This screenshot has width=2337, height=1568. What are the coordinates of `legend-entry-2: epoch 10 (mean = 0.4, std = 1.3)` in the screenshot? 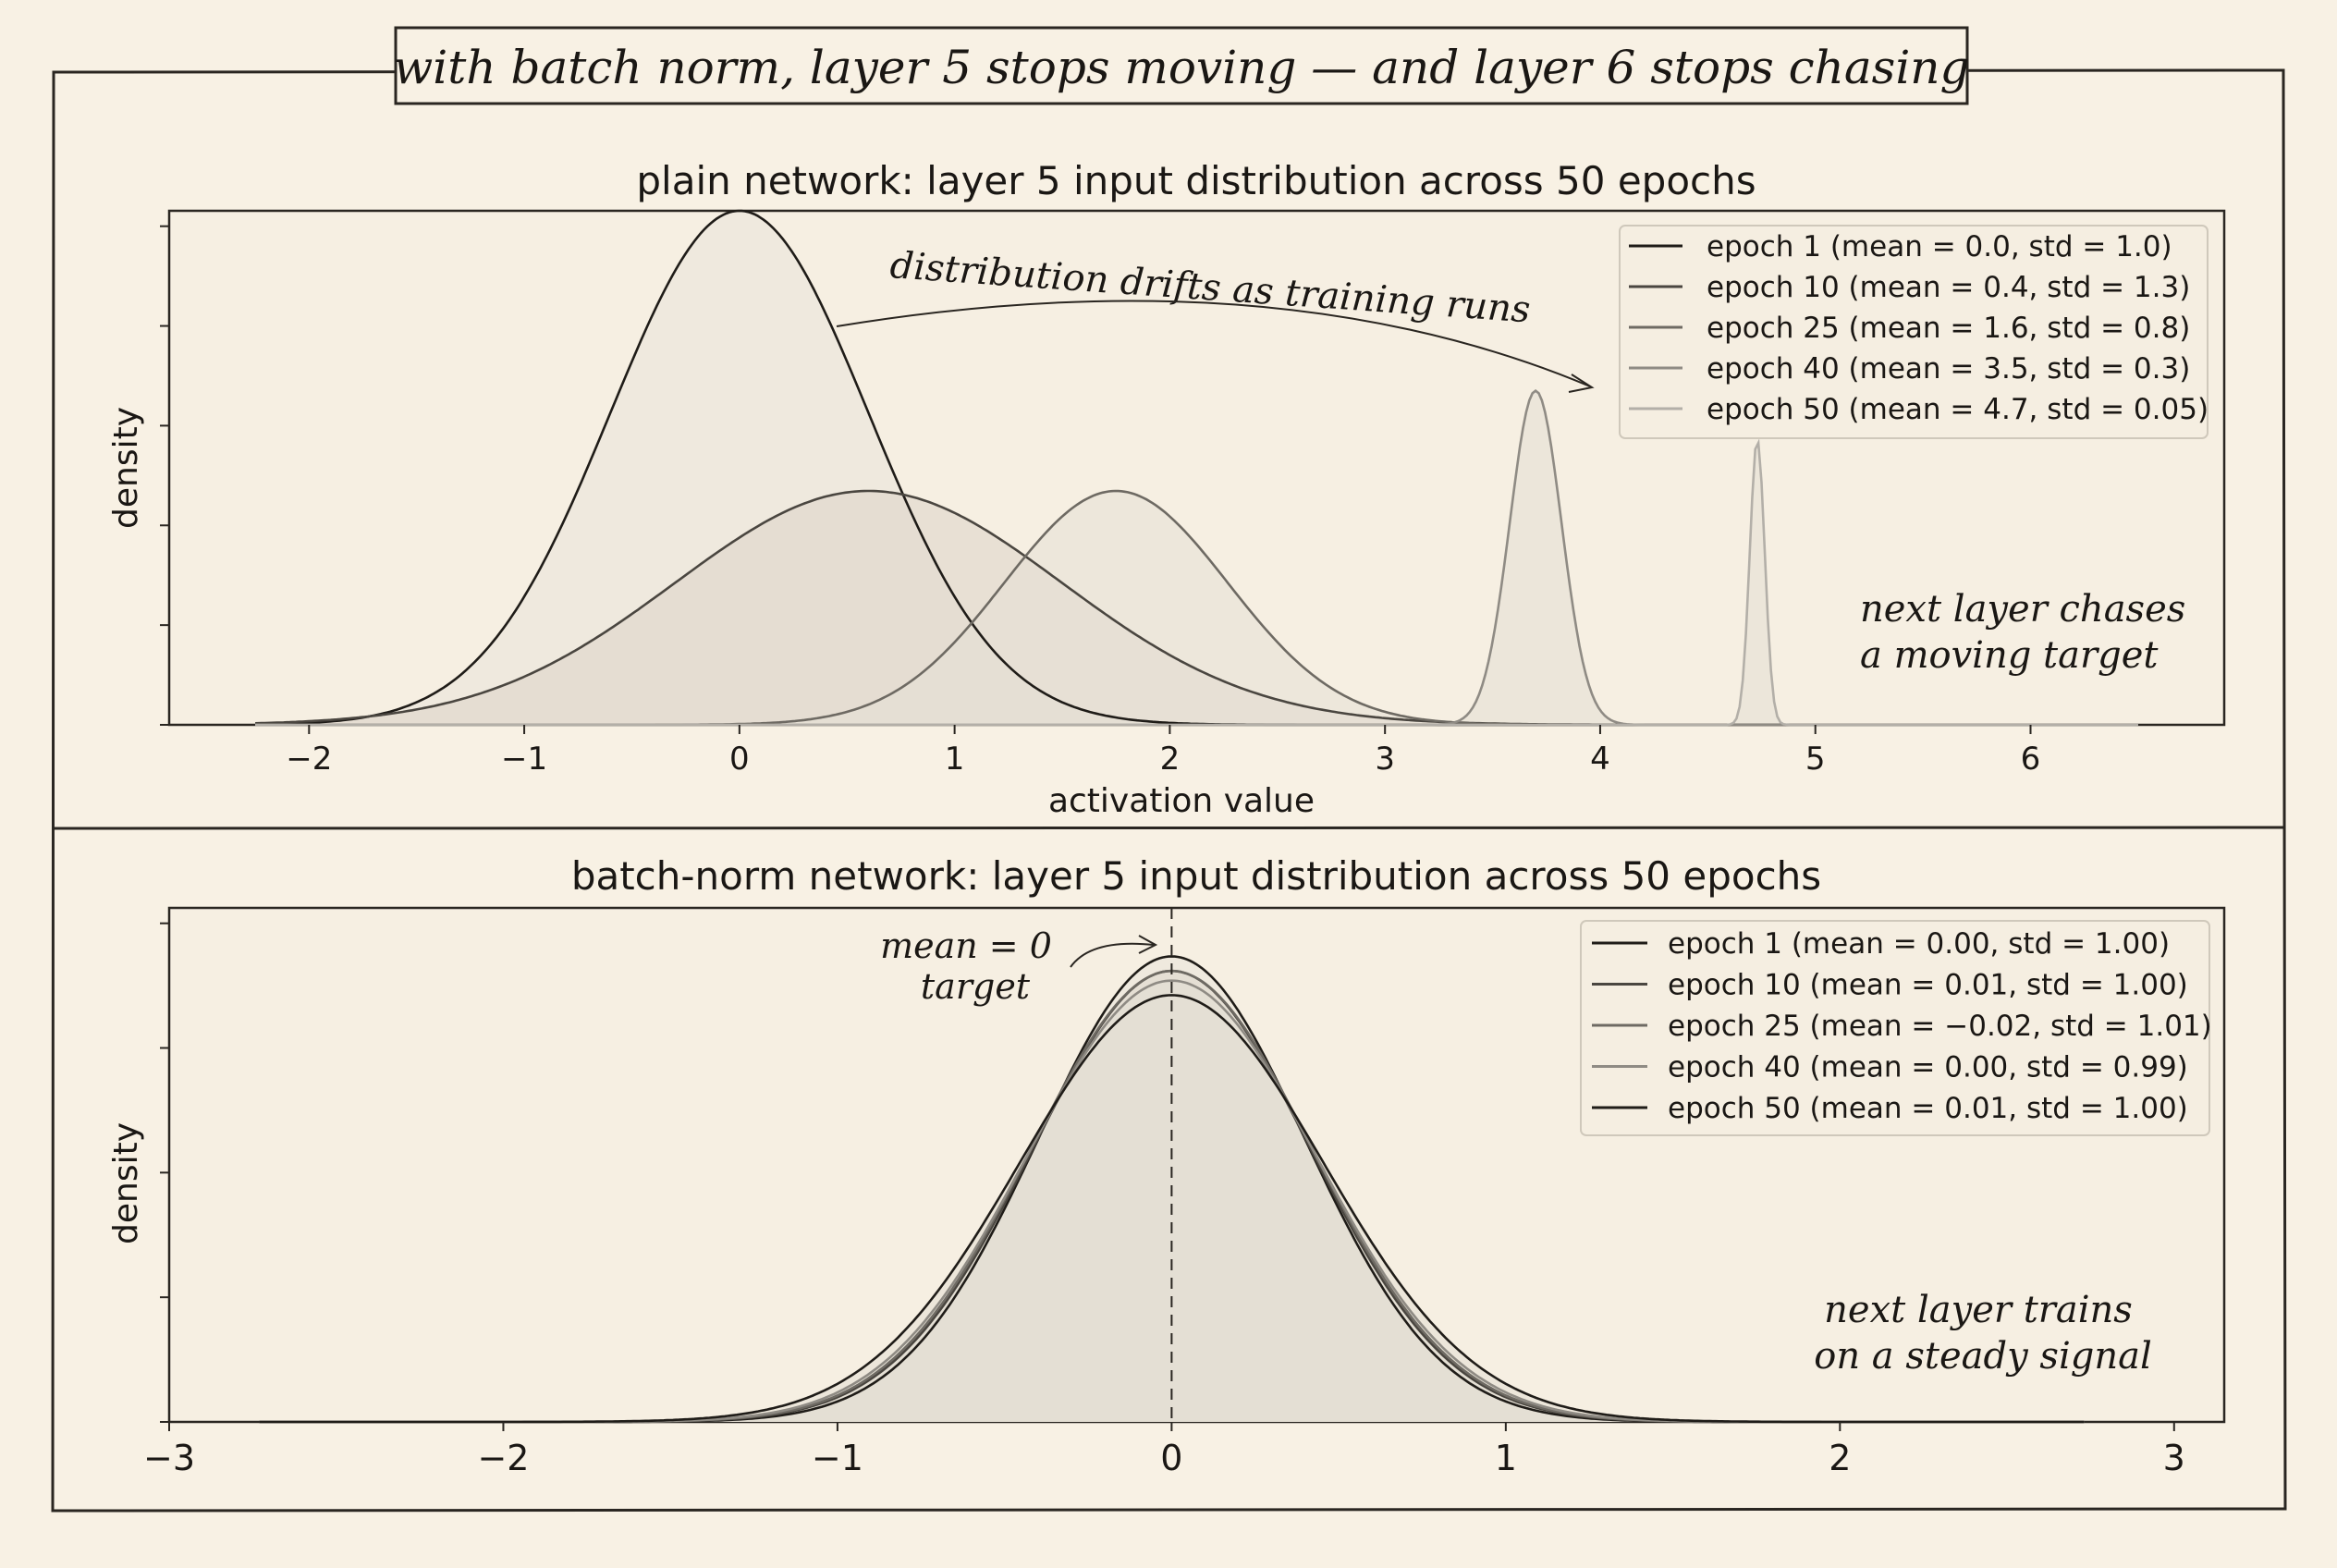 It's located at (1948, 287).